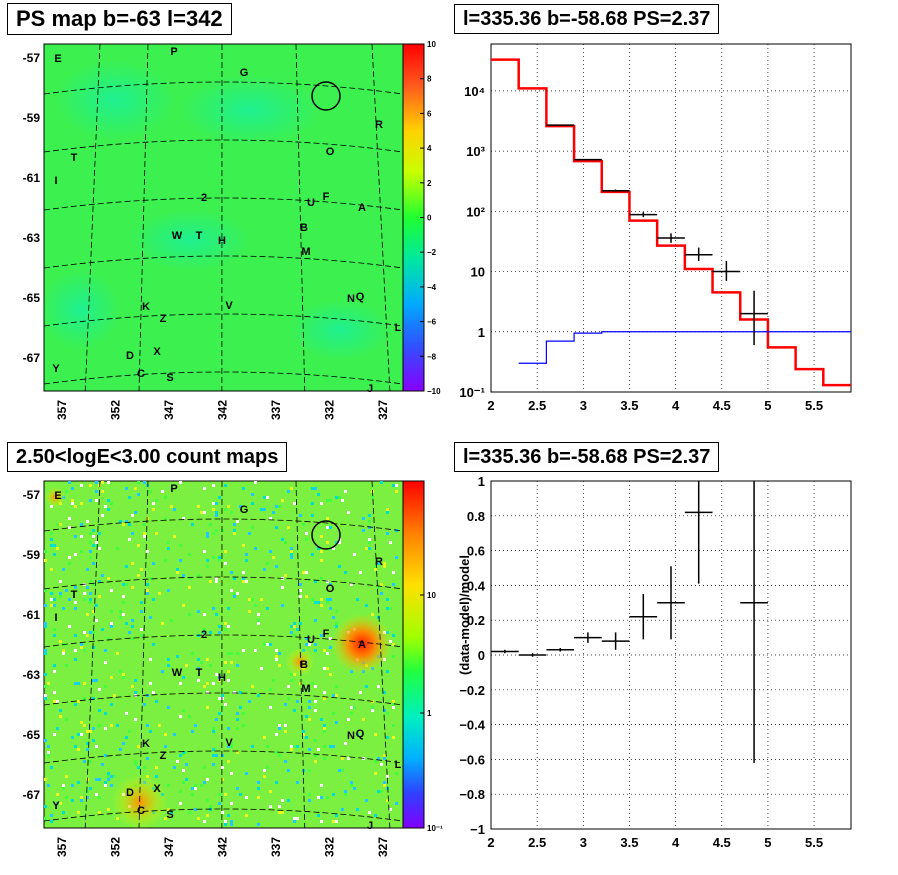 This screenshot has height=875, width=898. Describe the element at coordinates (177, 236) in the screenshot. I see `map-label: W` at that location.